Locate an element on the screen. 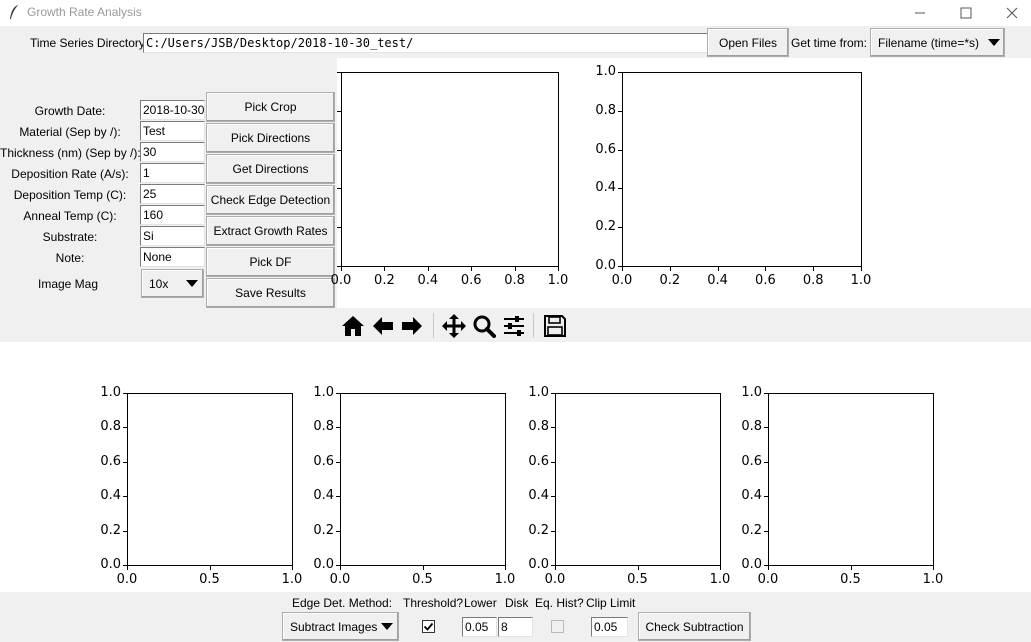 This screenshot has height=642, width=1031. toolbar-separator is located at coordinates (533, 325).